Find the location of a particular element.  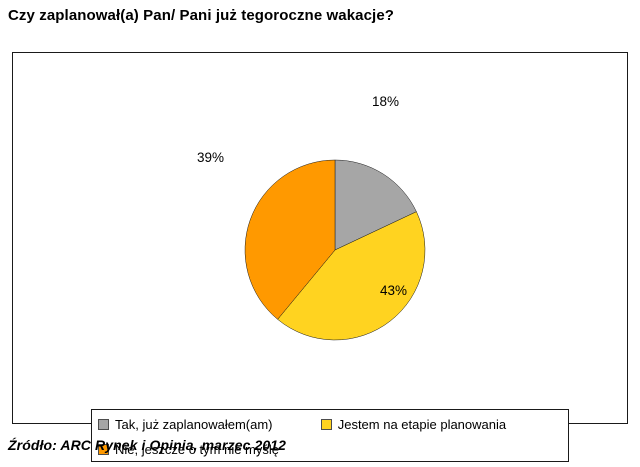

legend-item: Tak, już zaplanowałem(am) is located at coordinates (209, 424).